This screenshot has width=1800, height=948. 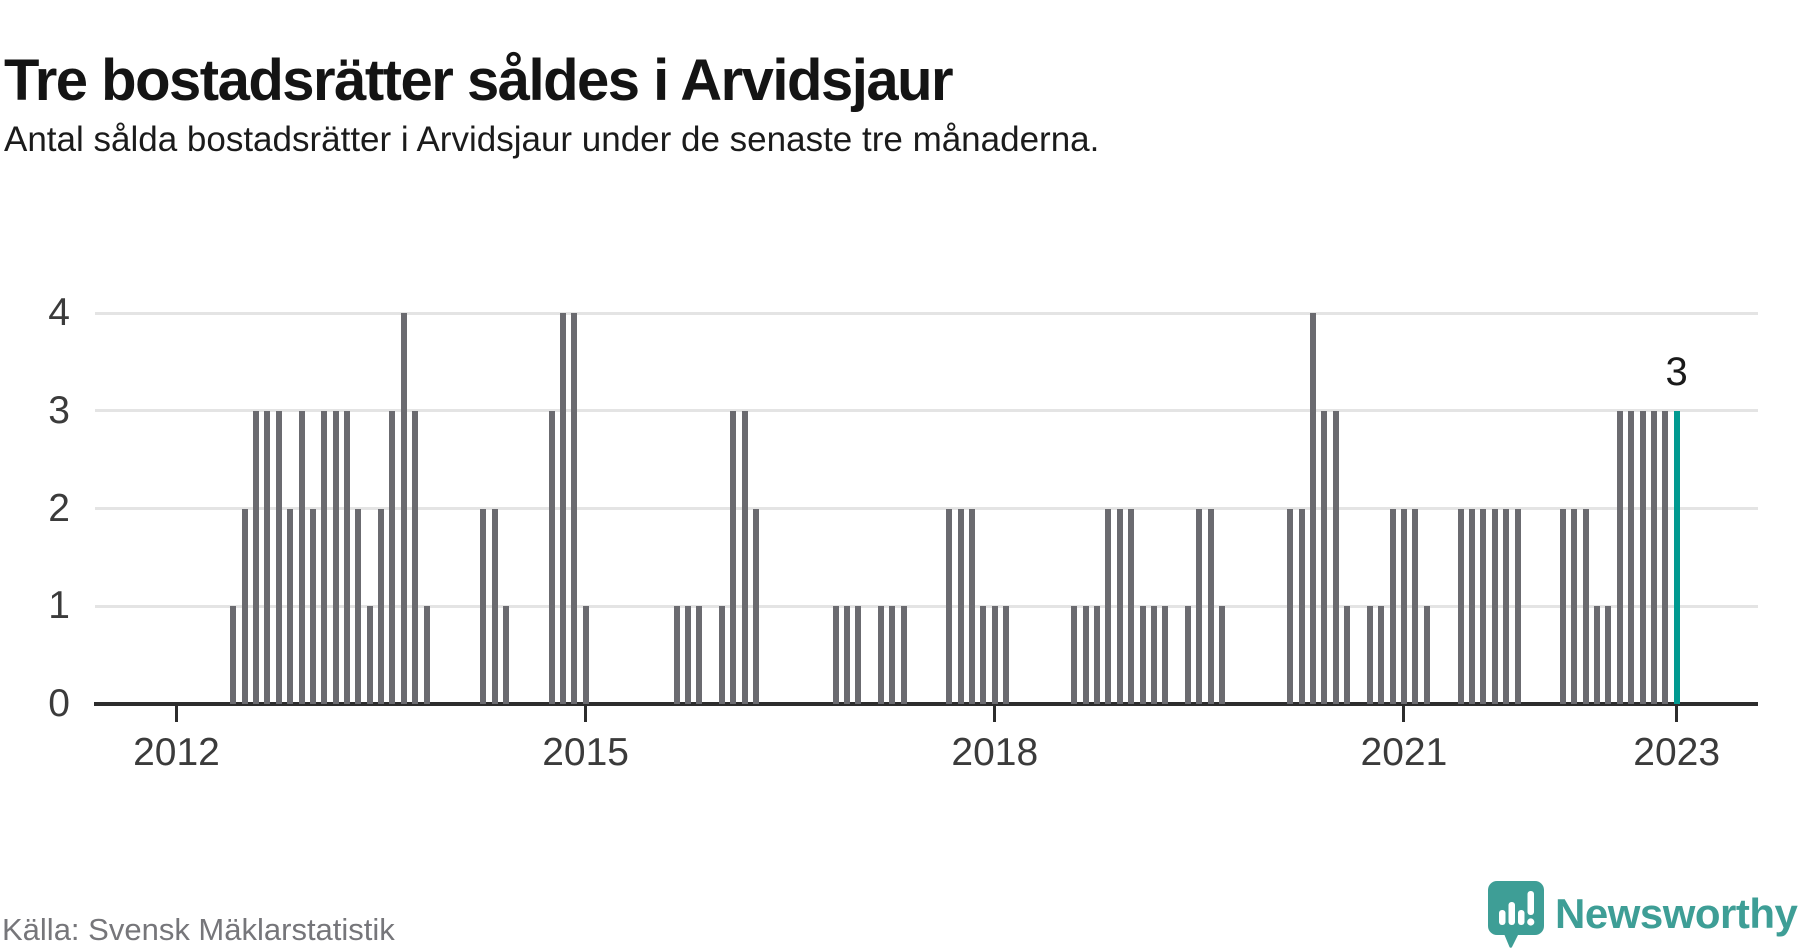 What do you see at coordinates (1404, 752) in the screenshot?
I see `x-axis-label: 2021` at bounding box center [1404, 752].